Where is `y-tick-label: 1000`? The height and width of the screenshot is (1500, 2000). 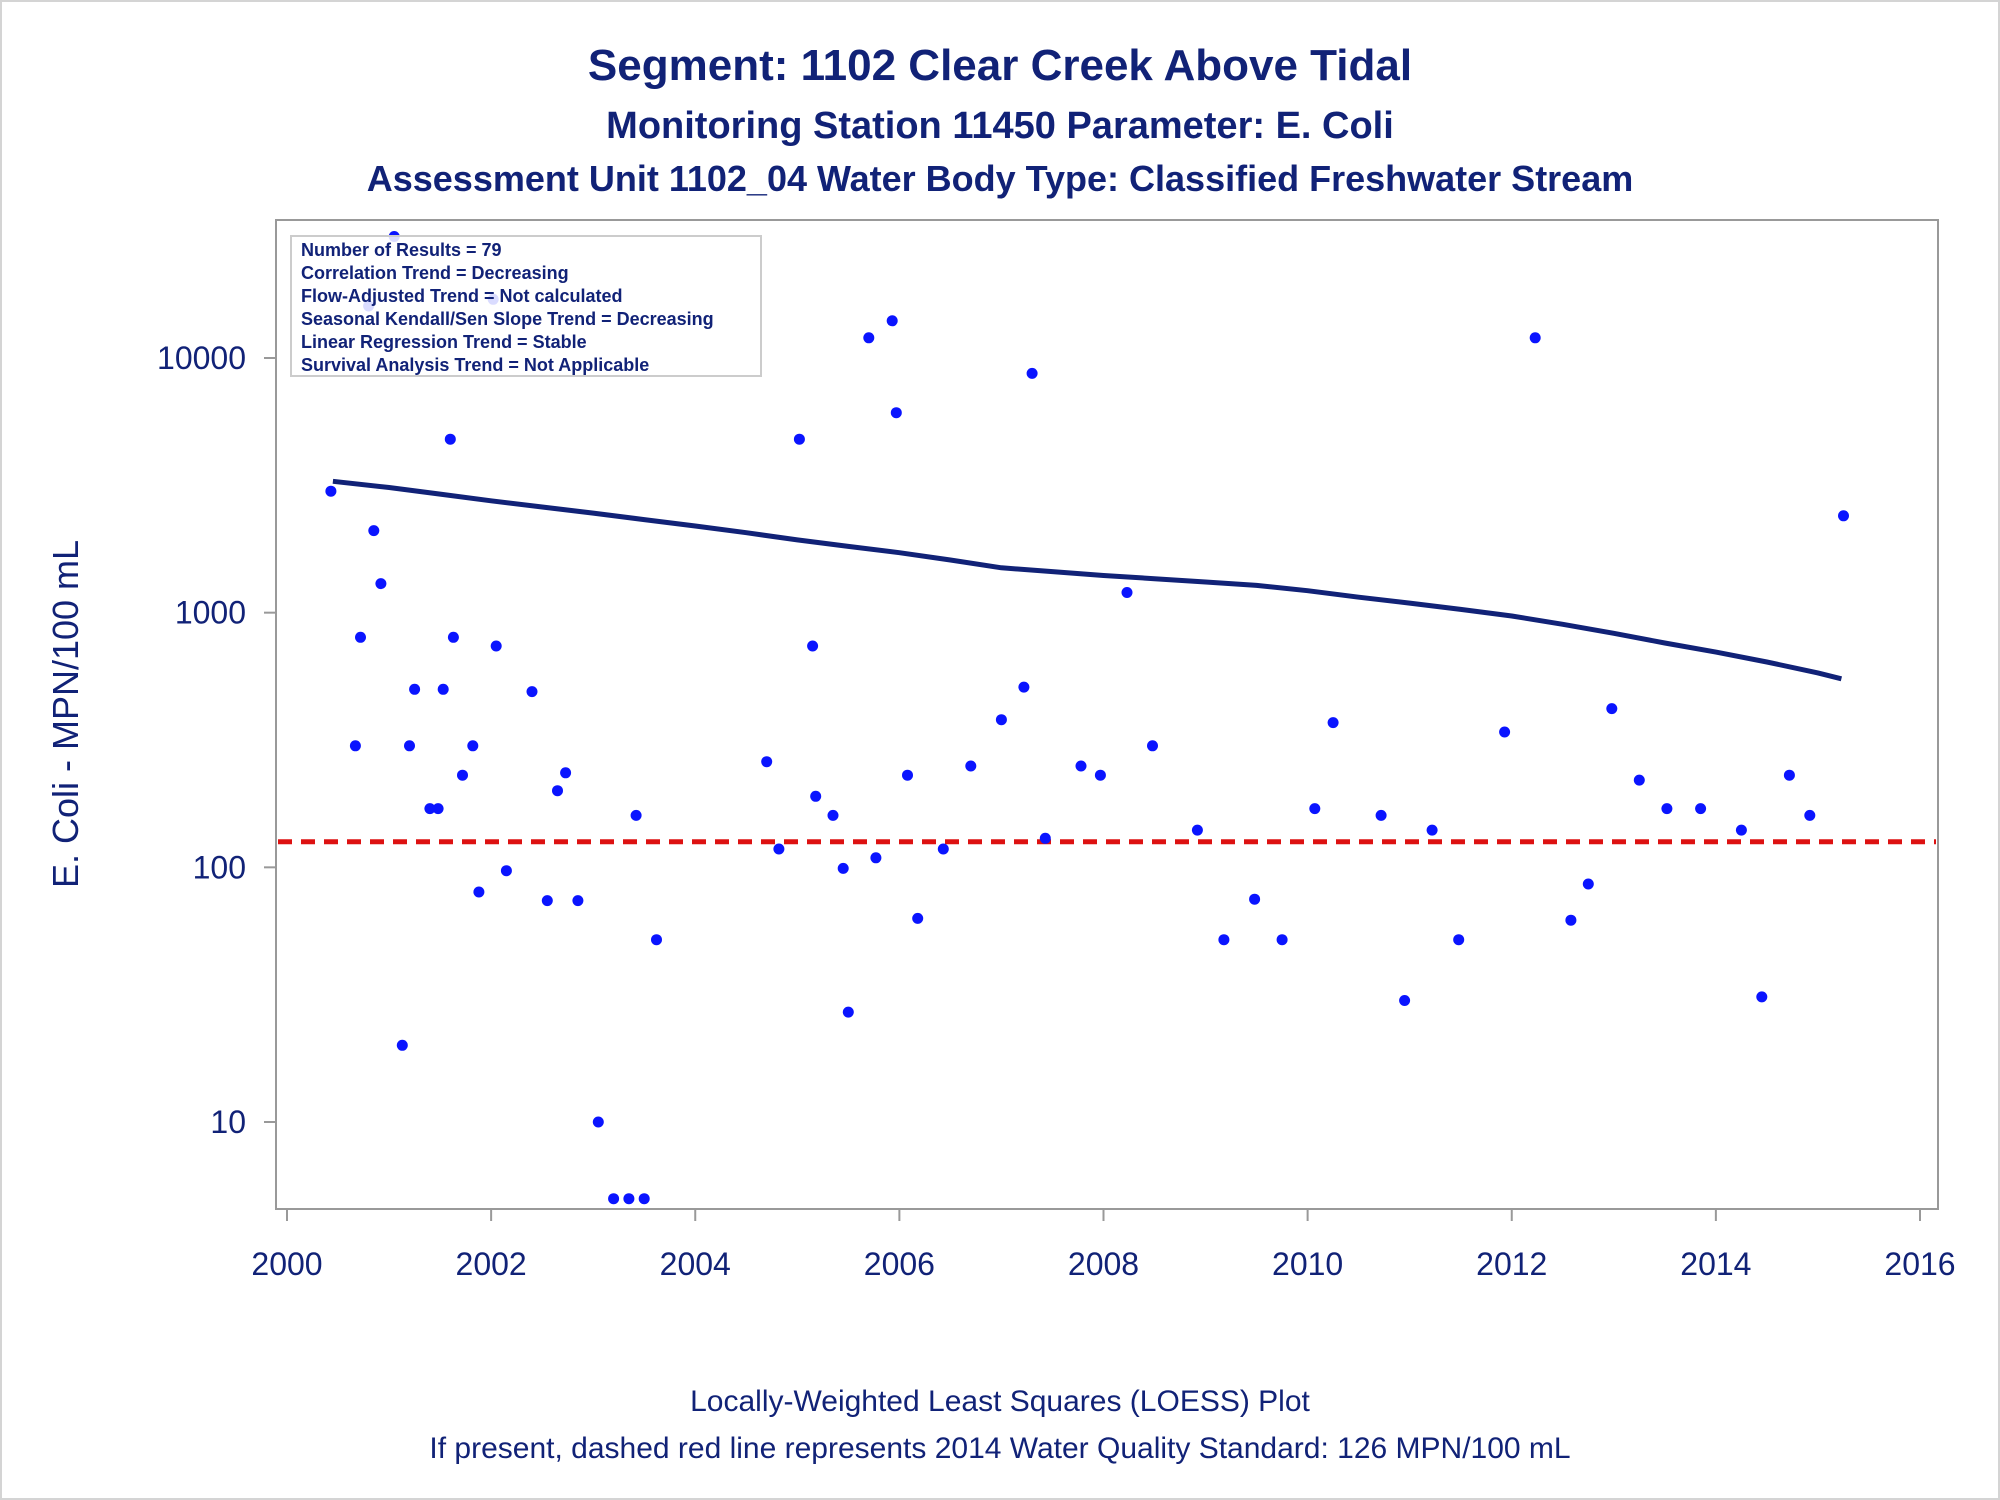 y-tick-label: 1000 is located at coordinates (210, 613).